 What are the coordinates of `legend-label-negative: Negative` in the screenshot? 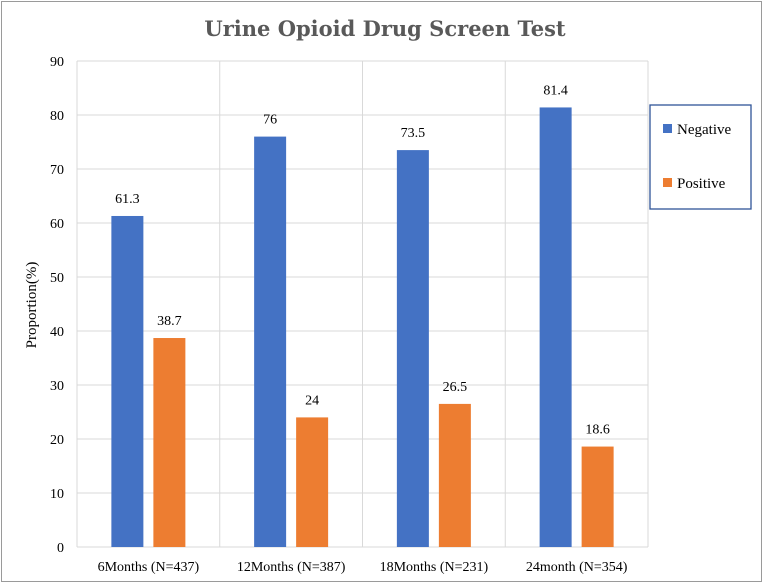 It's located at (704, 130).